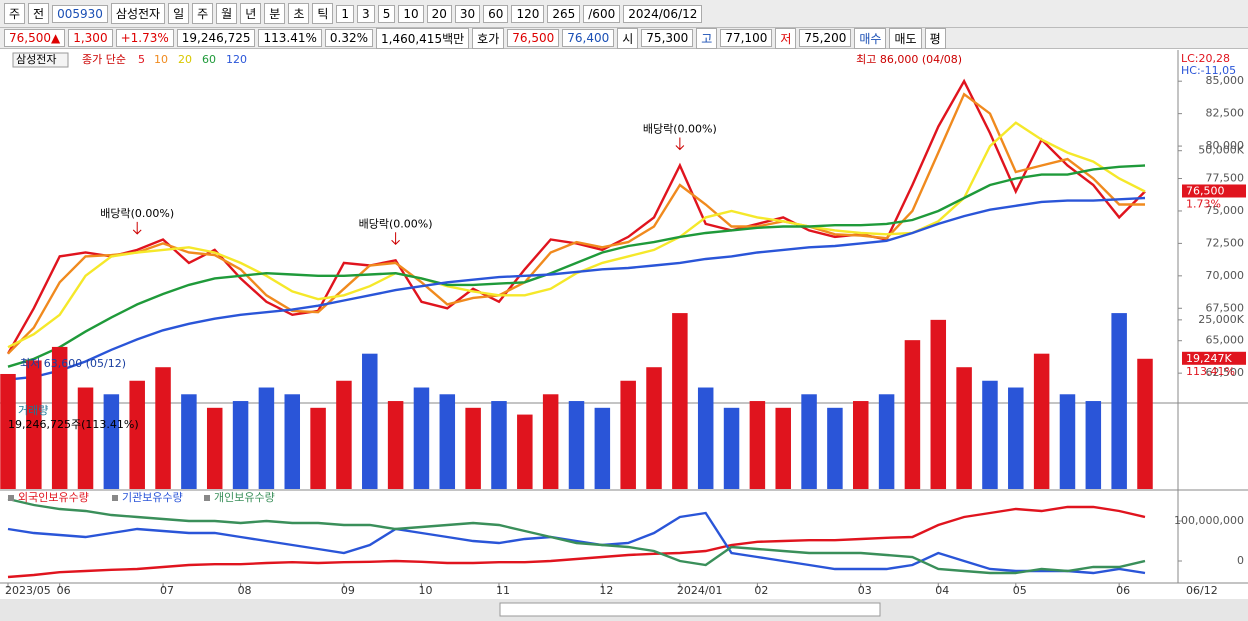  Describe the element at coordinates (1225, 242) in the screenshot. I see `y-tick-label: 72,500` at that location.